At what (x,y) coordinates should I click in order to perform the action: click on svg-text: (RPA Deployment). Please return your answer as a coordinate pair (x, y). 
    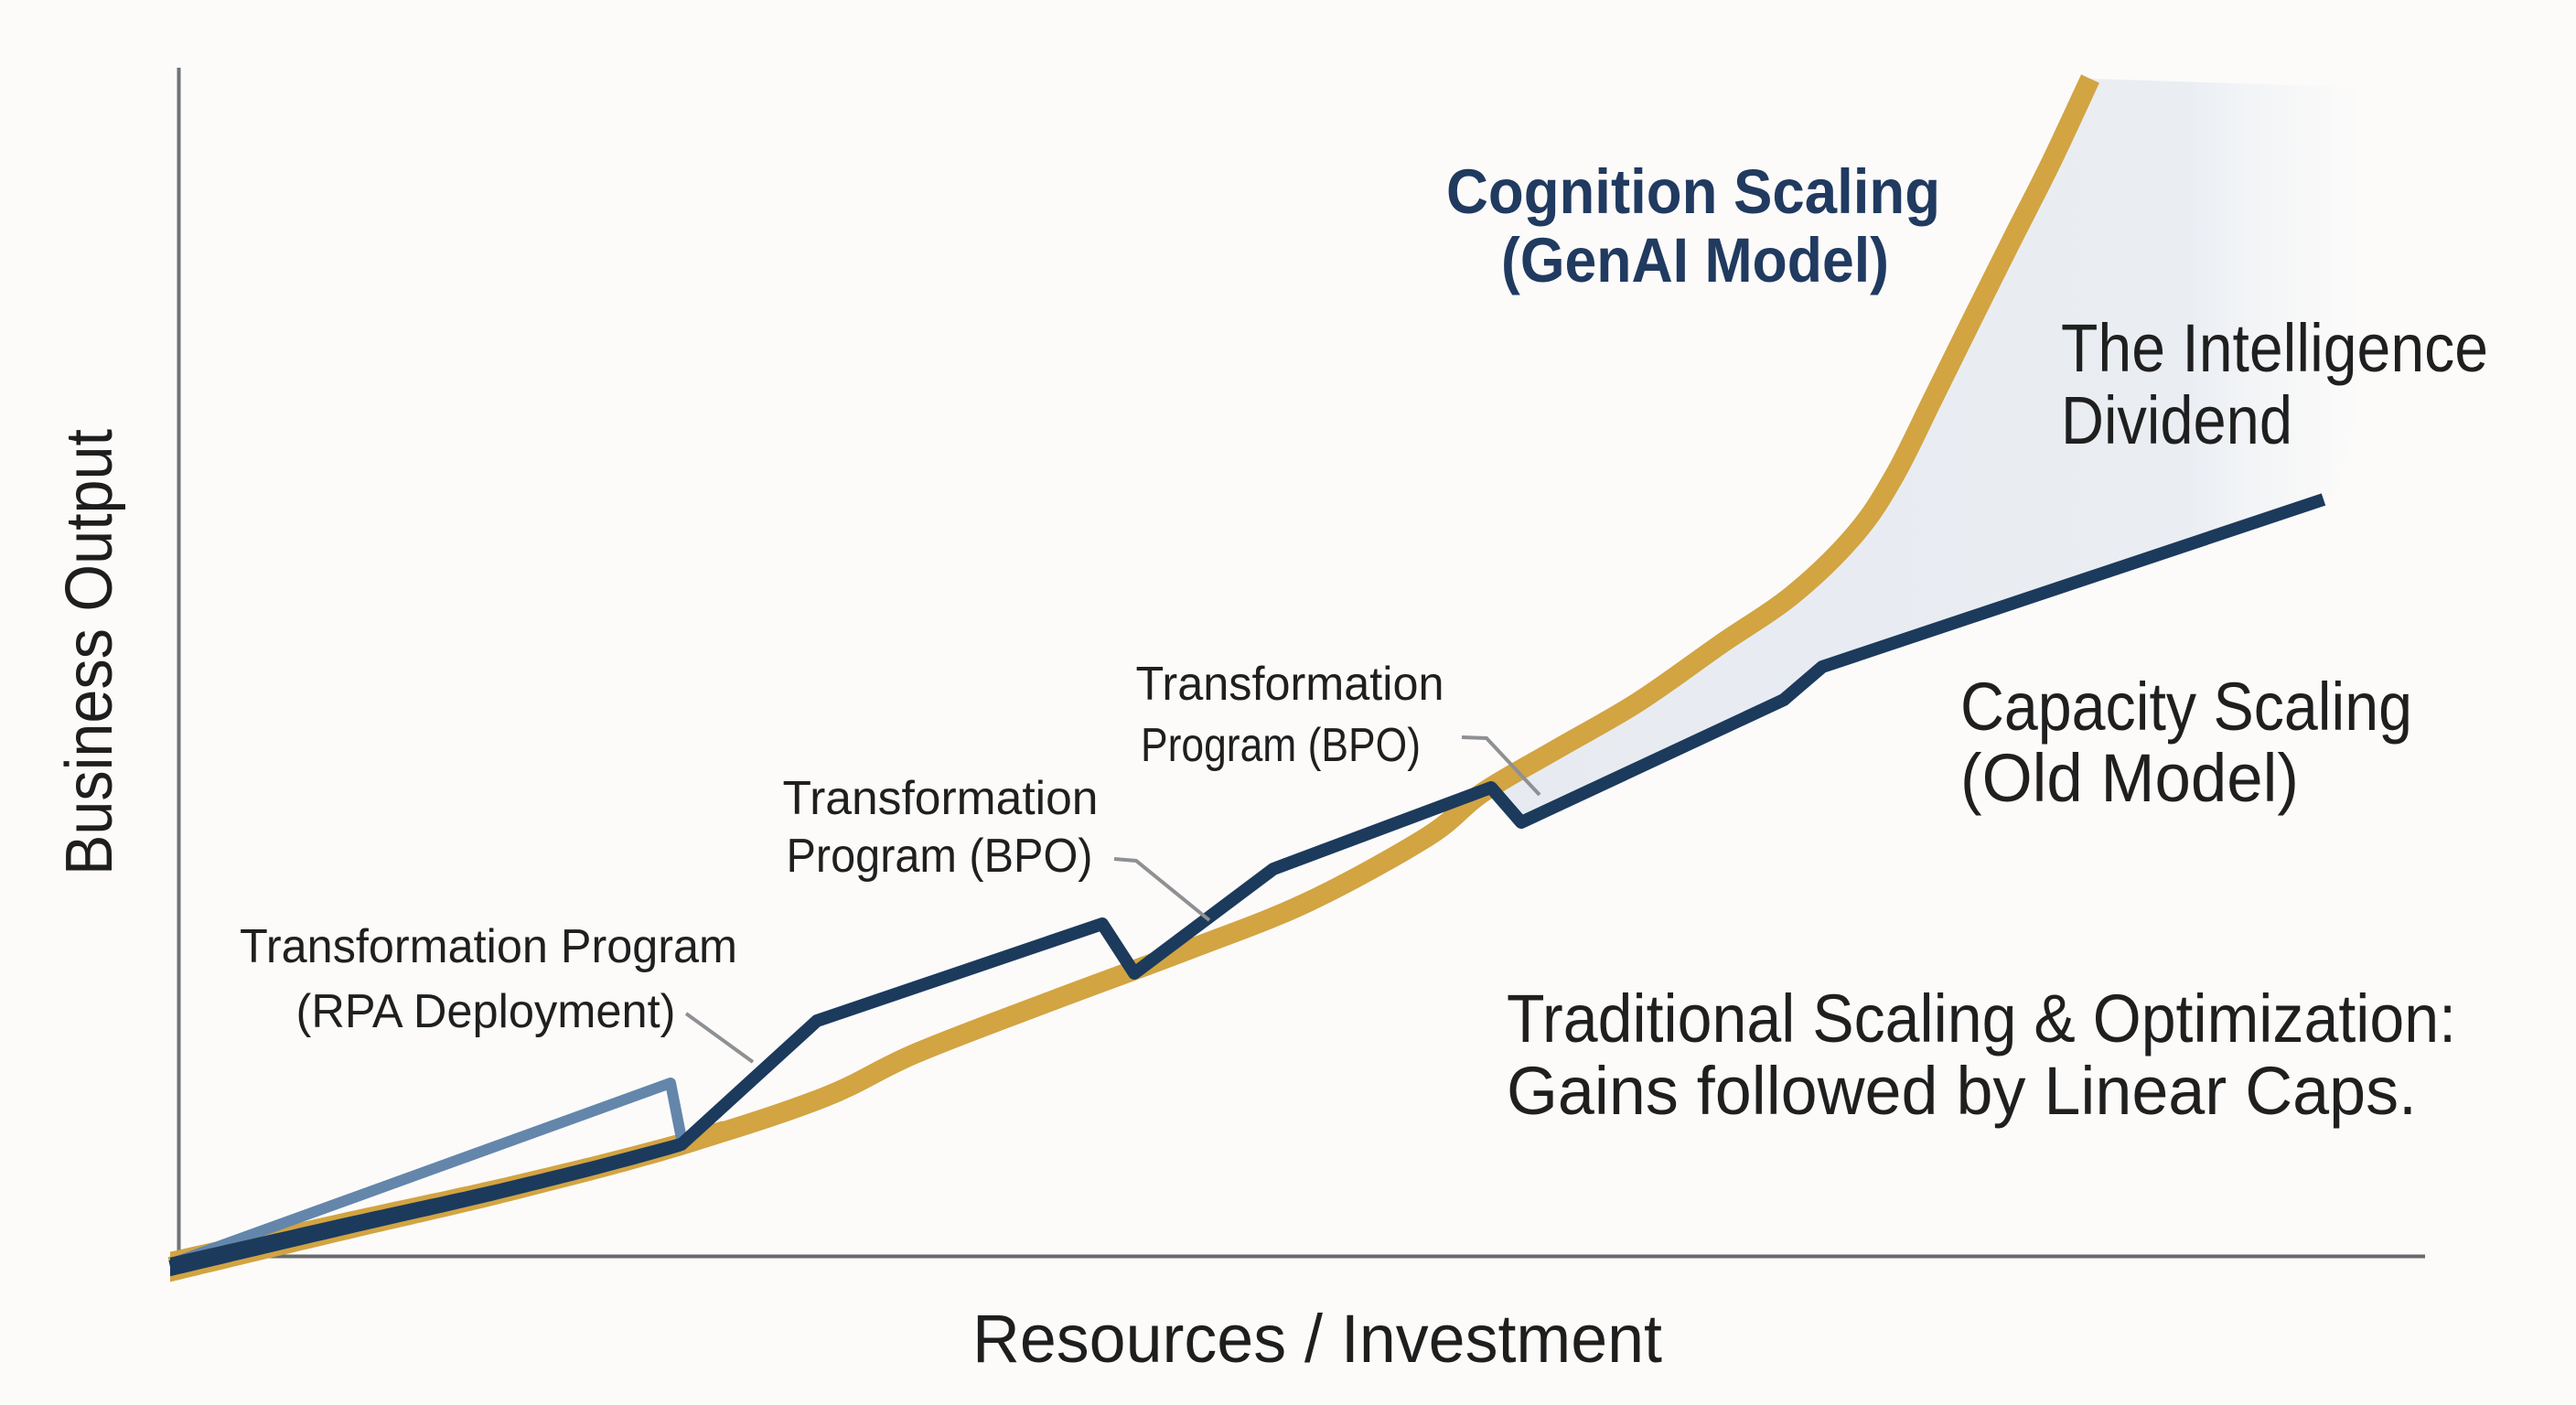
    Looking at the image, I should click on (486, 1011).